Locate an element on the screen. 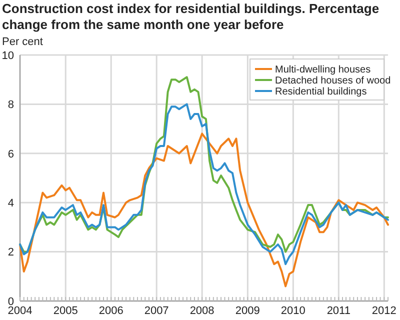  legend-label: Multi-dwelling houses is located at coordinates (323, 70).